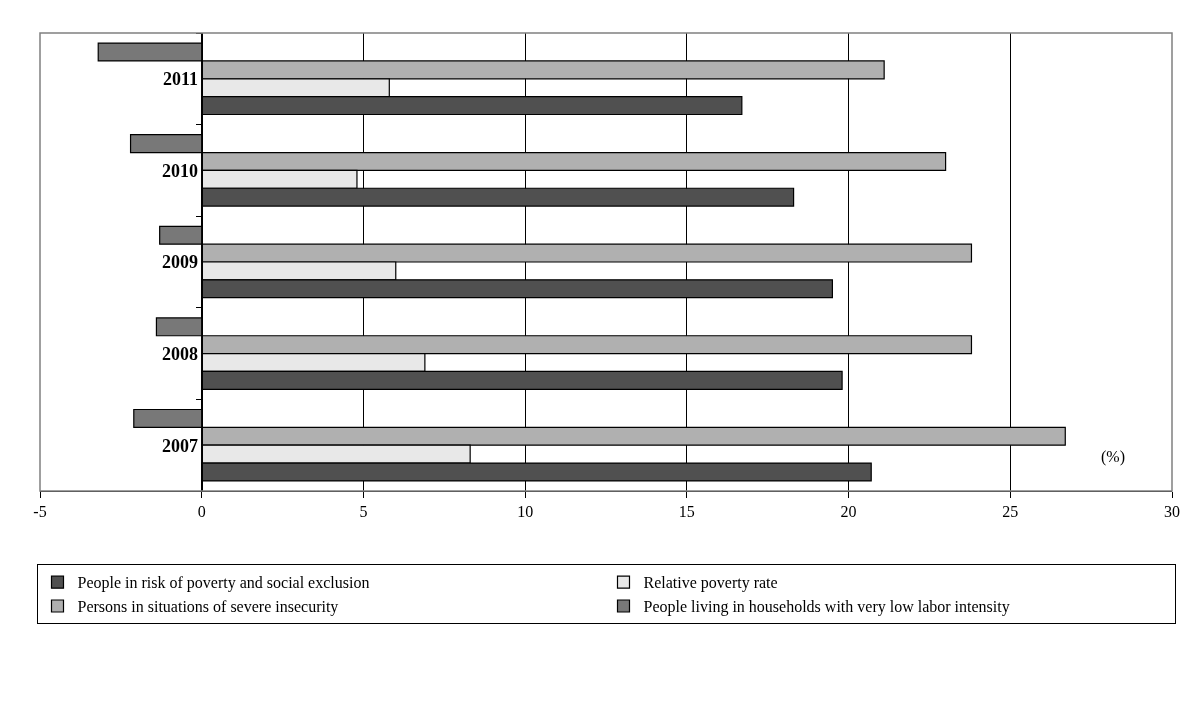  I want to click on x-tick-label: 25, so click(1010, 512).